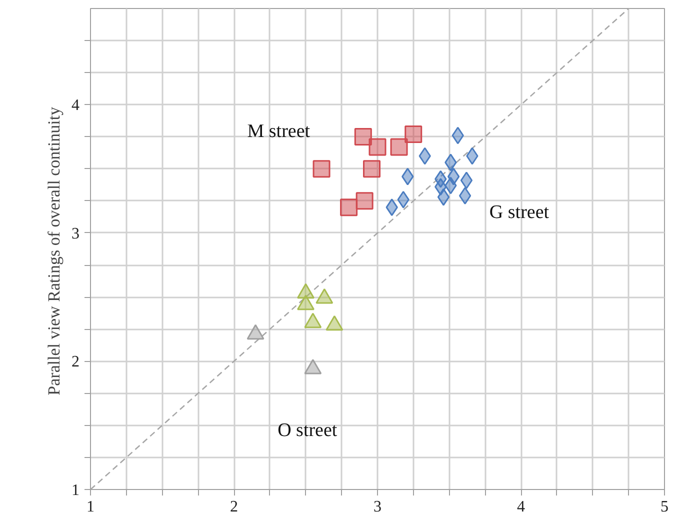 This screenshot has width=684, height=529. Describe the element at coordinates (76, 490) in the screenshot. I see `y-tick-label: 1` at that location.